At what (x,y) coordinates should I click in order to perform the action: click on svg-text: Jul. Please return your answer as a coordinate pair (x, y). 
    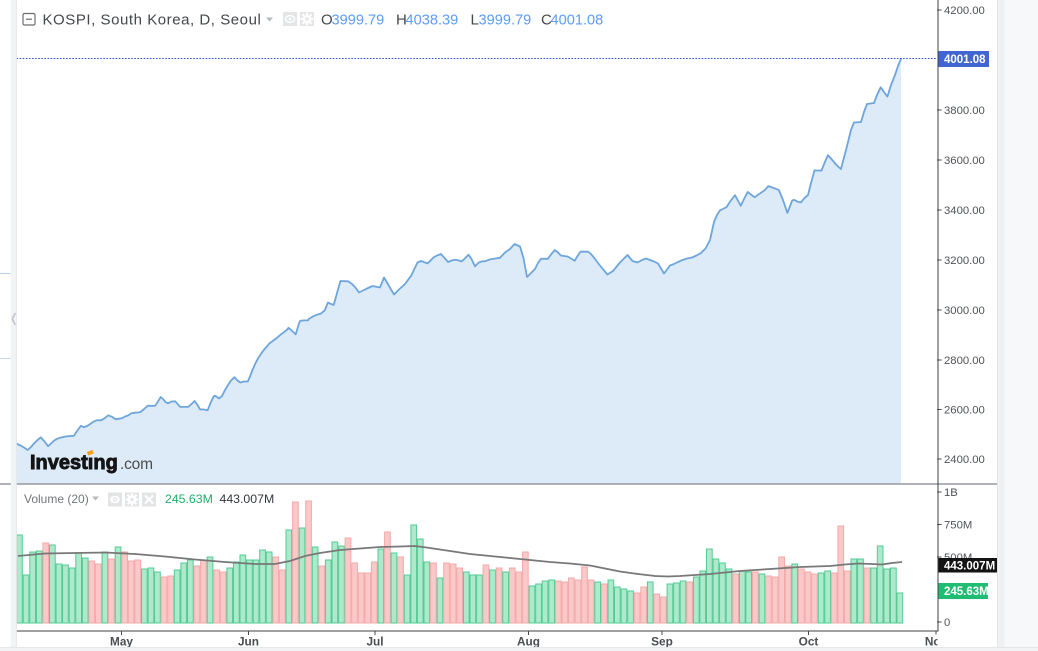
    Looking at the image, I should click on (374, 642).